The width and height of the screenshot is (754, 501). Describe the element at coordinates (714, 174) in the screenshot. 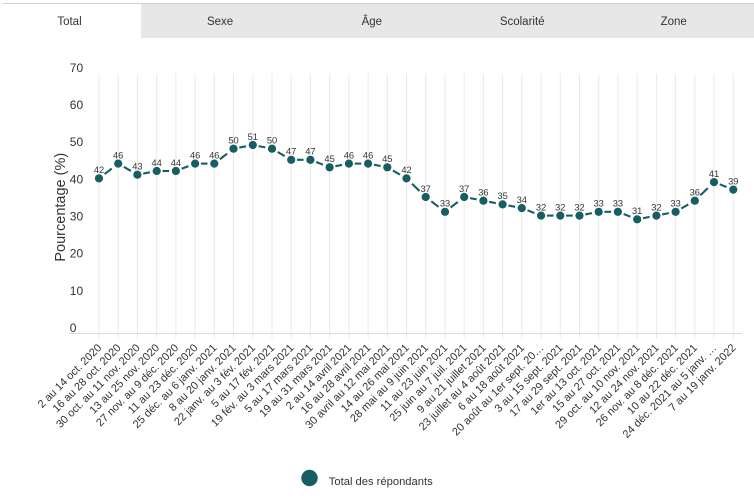

I see `svg-text: 41` at that location.